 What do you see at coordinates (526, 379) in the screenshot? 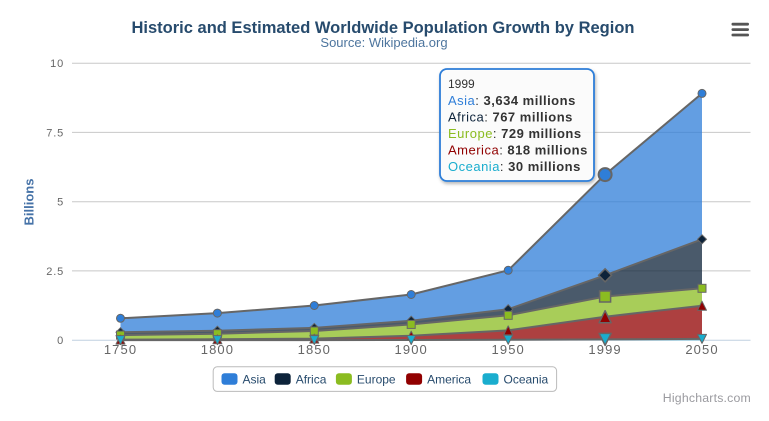
I see `svg-text: Oceania` at bounding box center [526, 379].